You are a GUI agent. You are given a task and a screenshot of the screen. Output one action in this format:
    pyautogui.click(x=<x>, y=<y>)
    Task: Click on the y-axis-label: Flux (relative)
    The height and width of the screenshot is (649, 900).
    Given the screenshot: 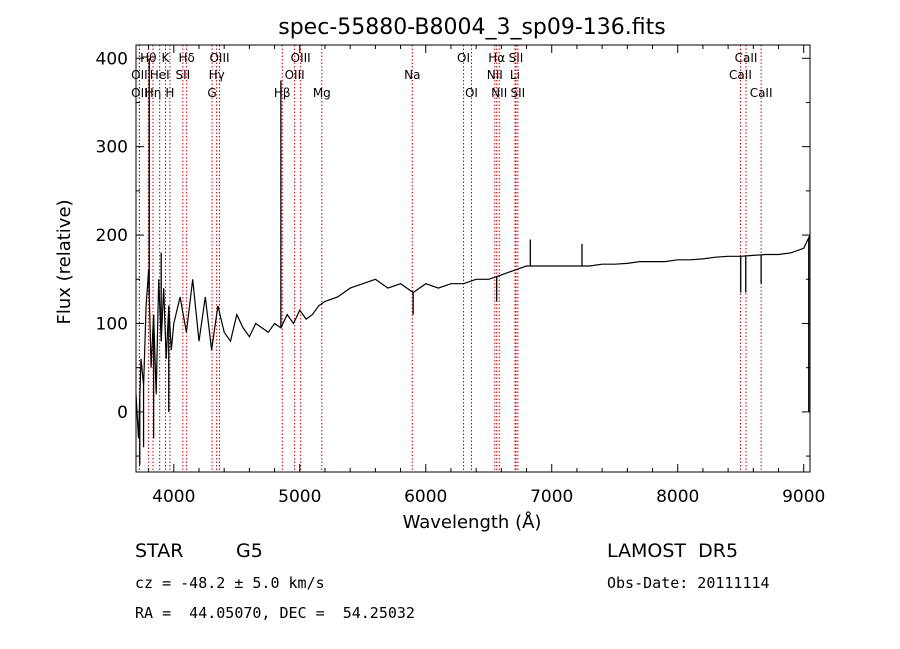 What is the action you would take?
    pyautogui.click(x=64, y=261)
    